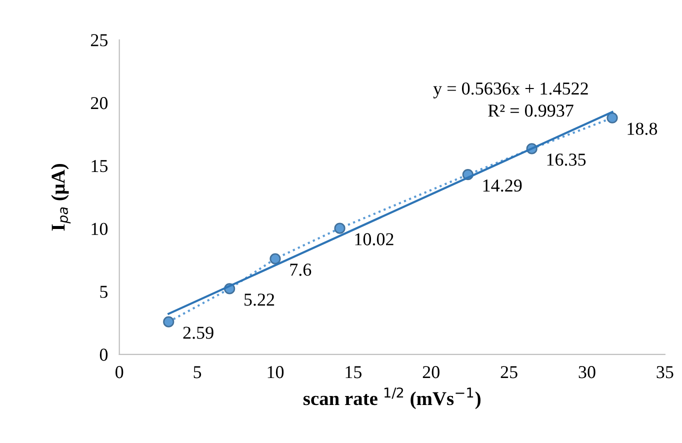 The height and width of the screenshot is (443, 682). I want to click on data-label: 2.59, so click(198, 332).